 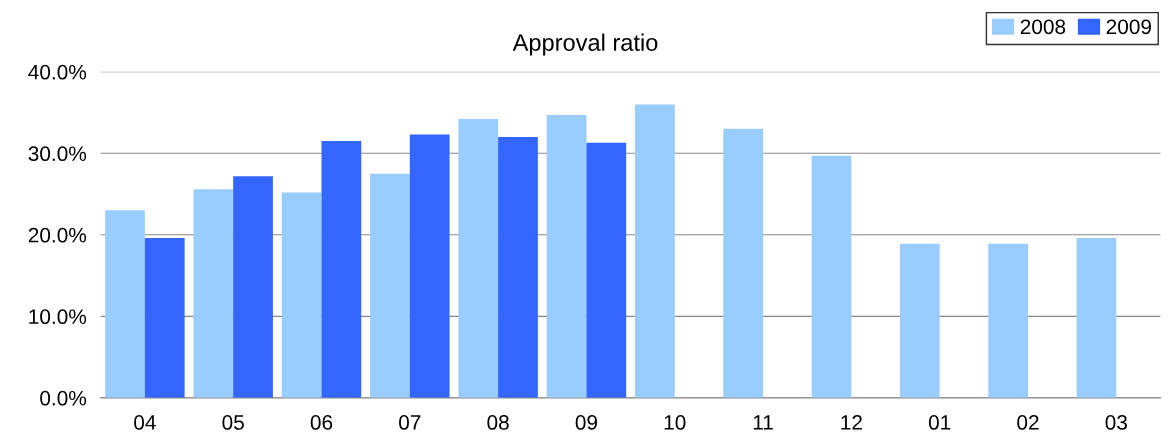 I want to click on y-tick-label: 20.0%, so click(x=57, y=235).